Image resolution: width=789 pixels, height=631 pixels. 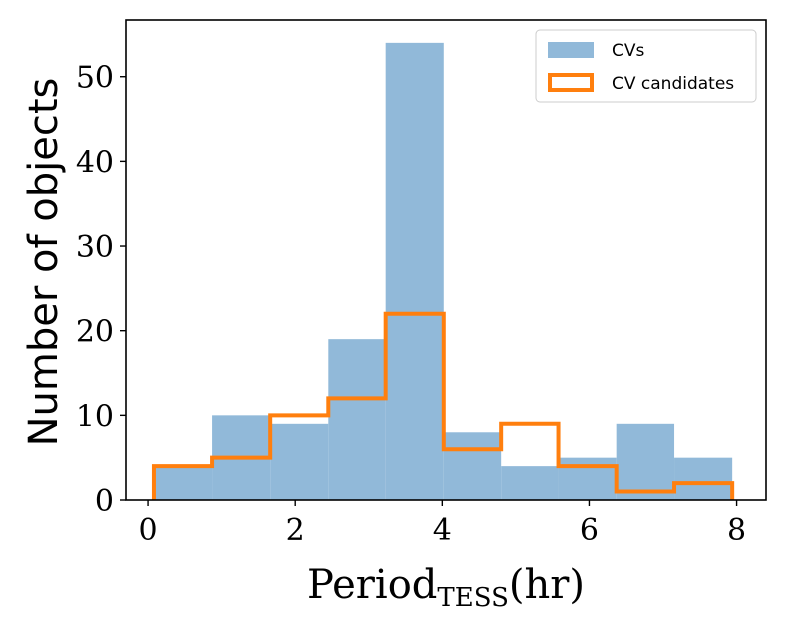 I want to click on x-tick-label: 8, so click(x=736, y=530).